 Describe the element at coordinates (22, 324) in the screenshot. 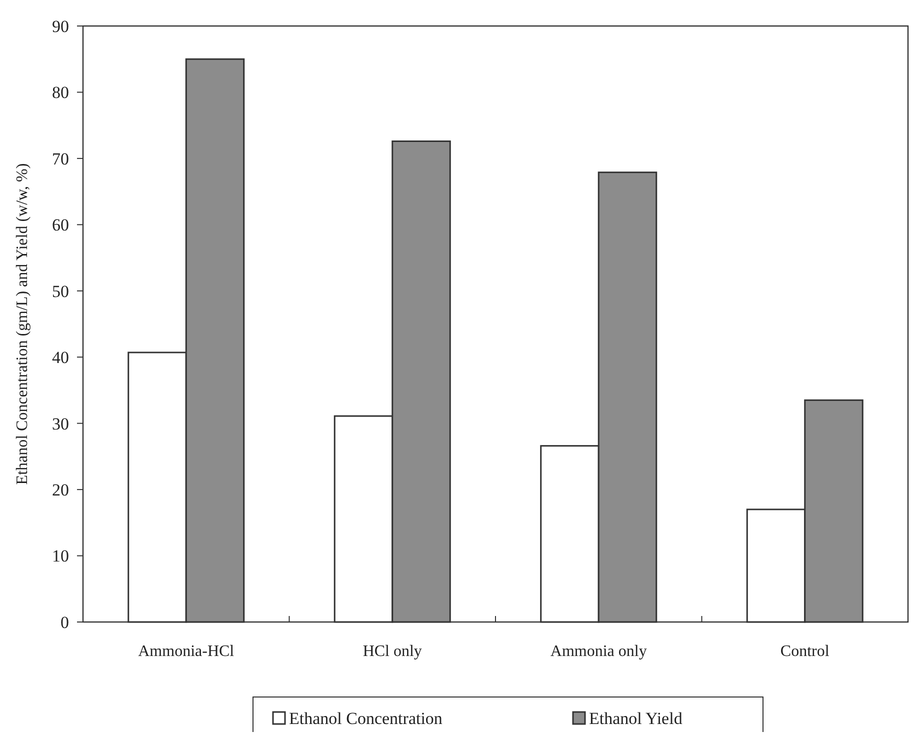

I see `y-axis-title: Ethanol Concentration (gm/L) and Yield (w/w, %)` at that location.